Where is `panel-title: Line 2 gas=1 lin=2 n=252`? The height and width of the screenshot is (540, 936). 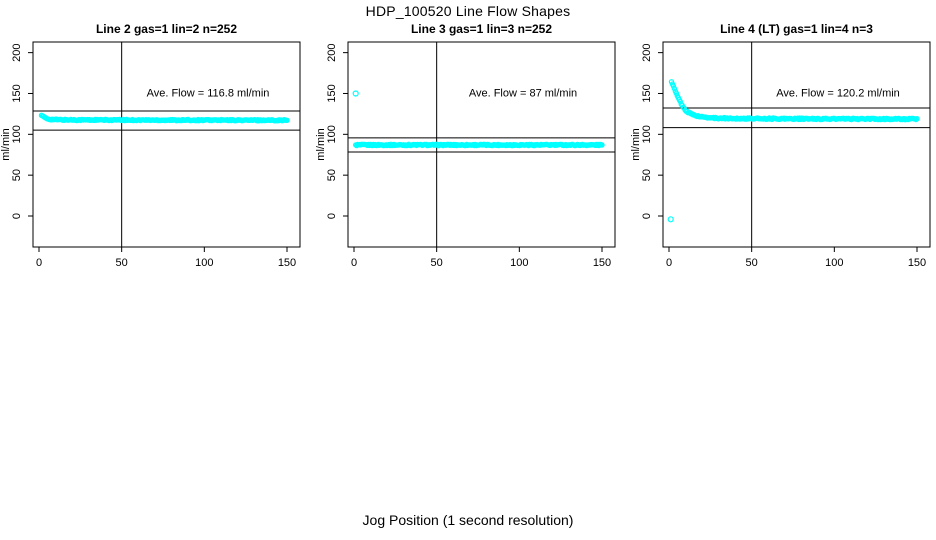
panel-title: Line 2 gas=1 lin=2 n=252 is located at coordinates (166, 29).